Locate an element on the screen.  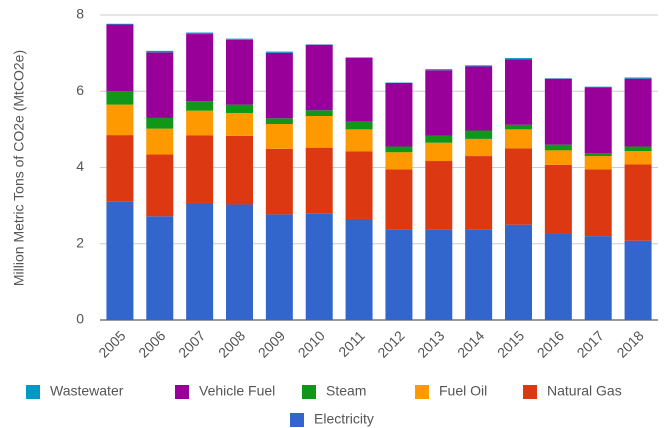
x-tick-label: 2007 is located at coordinates (191, 343).